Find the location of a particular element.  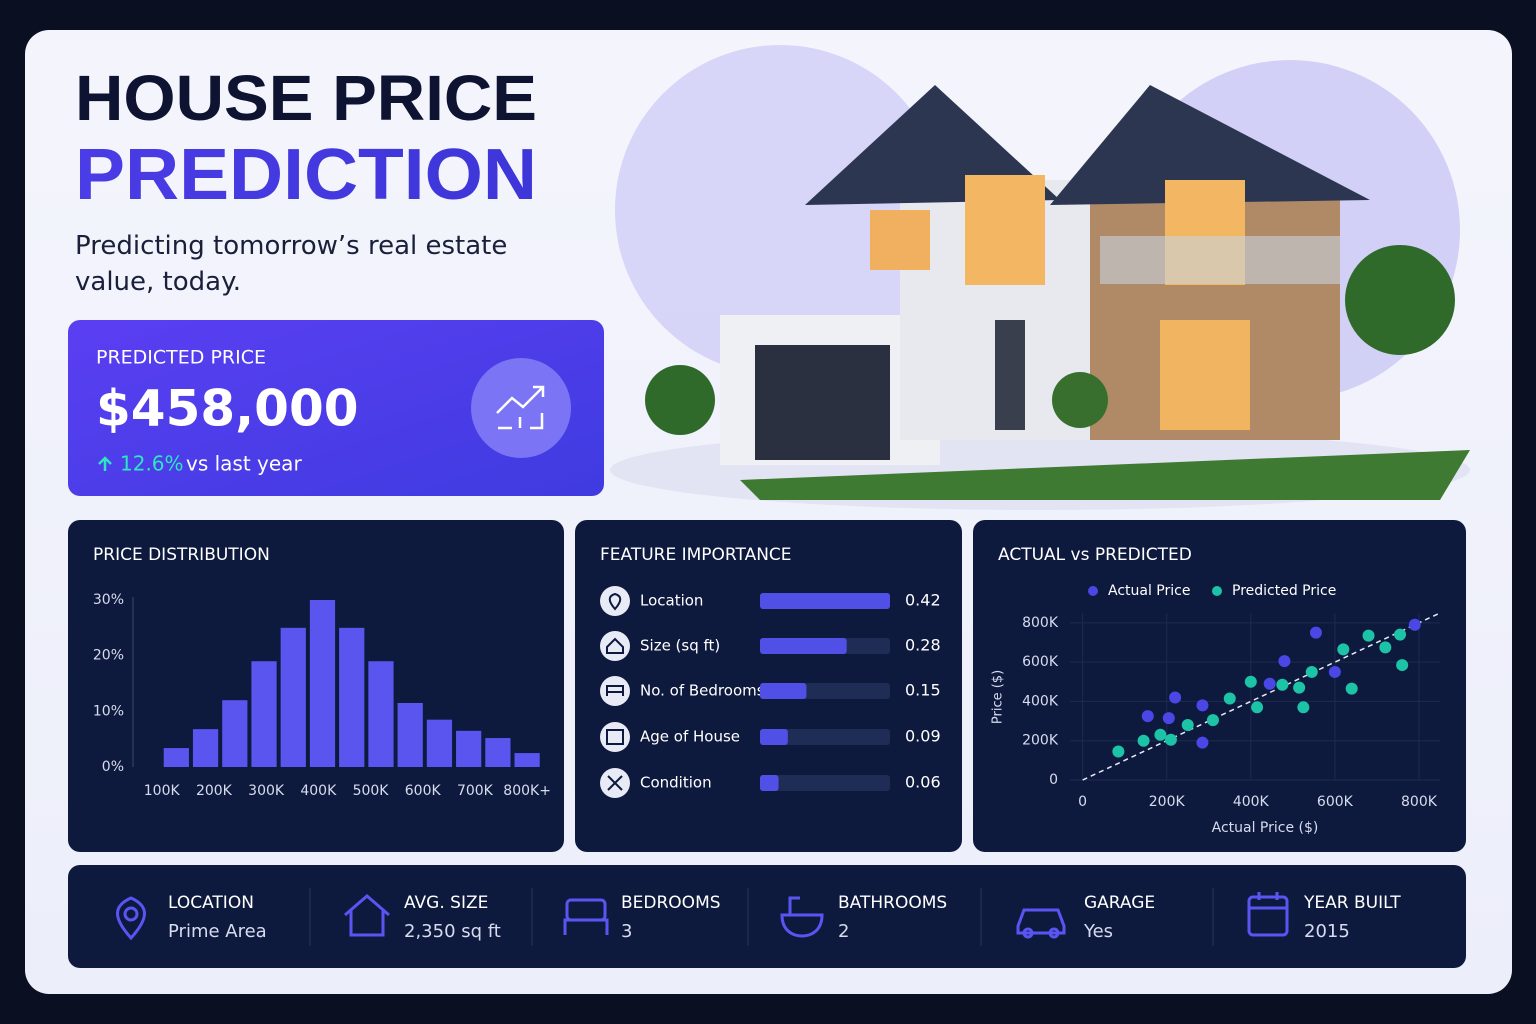

feature-label: Size (sq ft) is located at coordinates (680, 646).